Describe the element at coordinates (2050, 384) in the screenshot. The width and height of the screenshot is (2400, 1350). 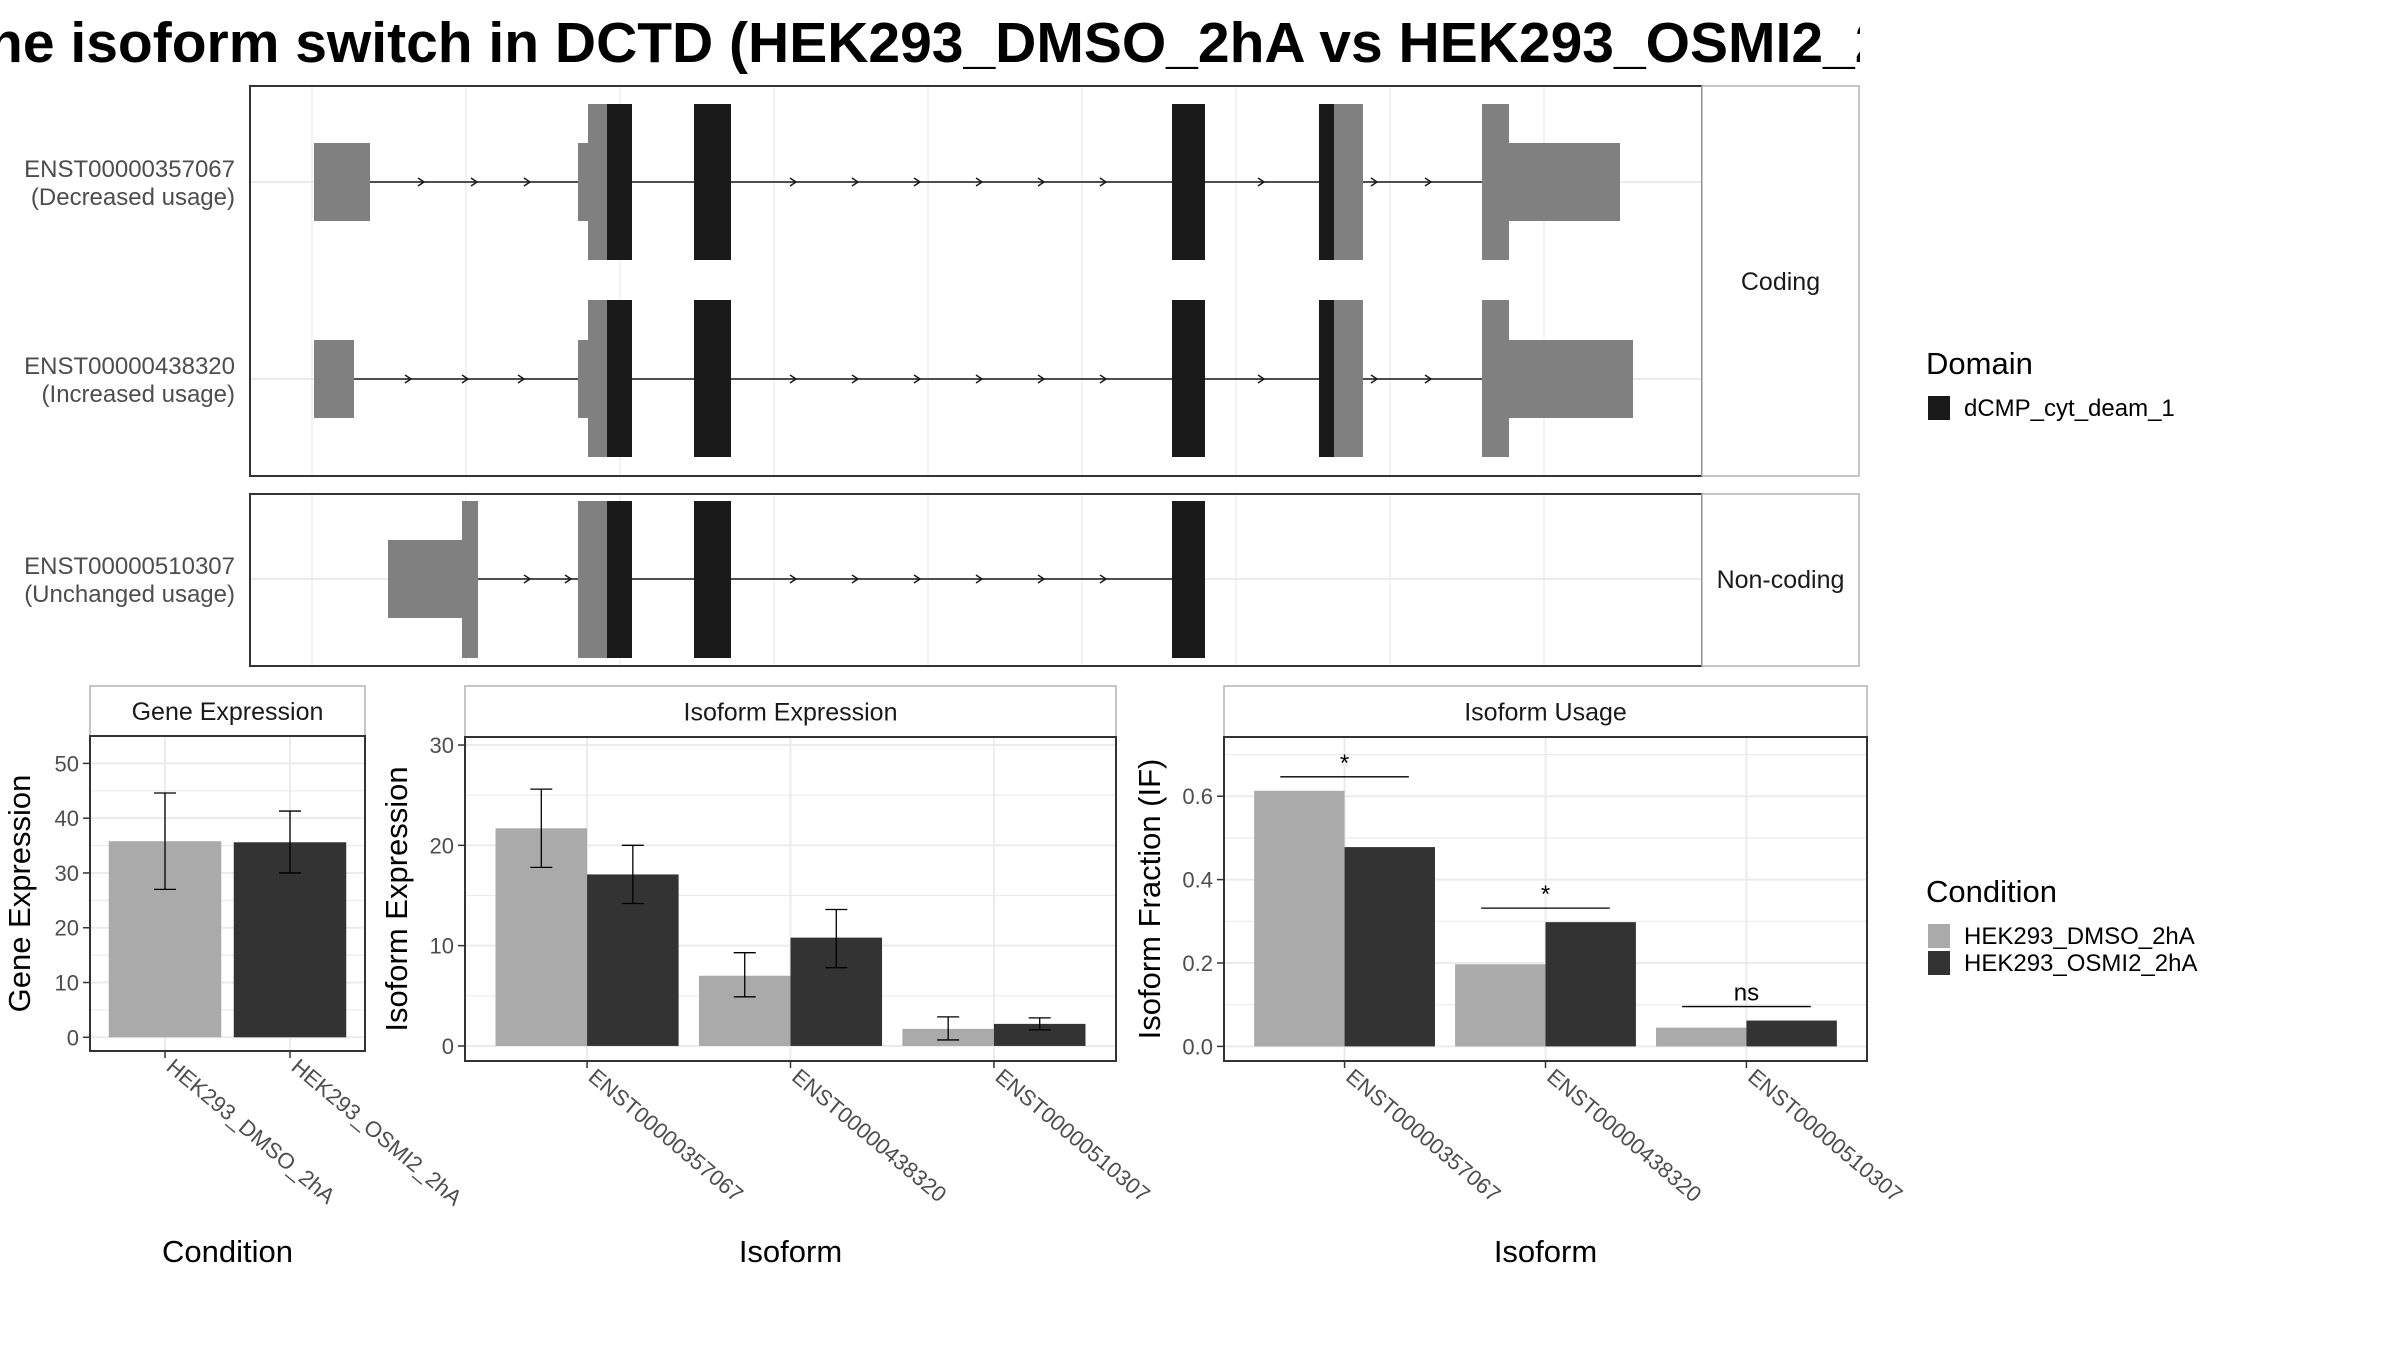
I see `domain-legend: Domain dCMP_cyt_deam_1` at that location.